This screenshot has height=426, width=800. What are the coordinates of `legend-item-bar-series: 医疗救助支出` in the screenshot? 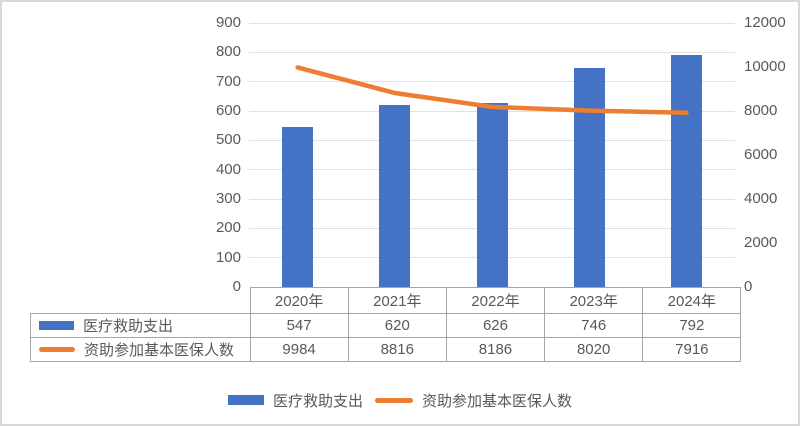 It's located at (295, 400).